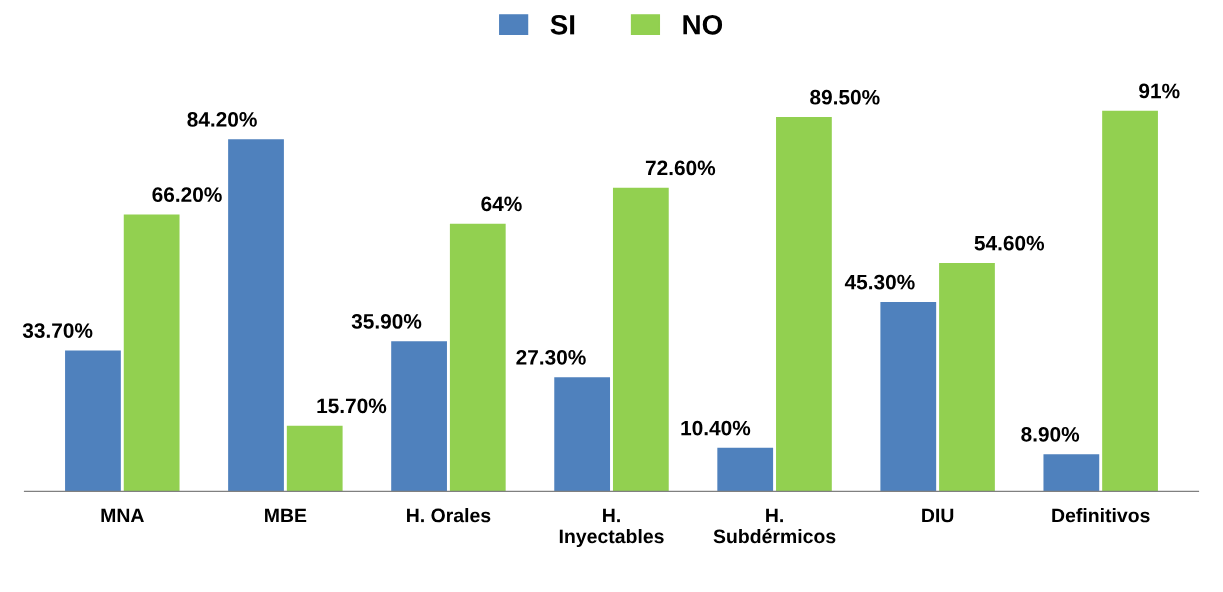 Image resolution: width=1223 pixels, height=592 pixels. Describe the element at coordinates (1159, 91) in the screenshot. I see `data-label: 91%` at that location.